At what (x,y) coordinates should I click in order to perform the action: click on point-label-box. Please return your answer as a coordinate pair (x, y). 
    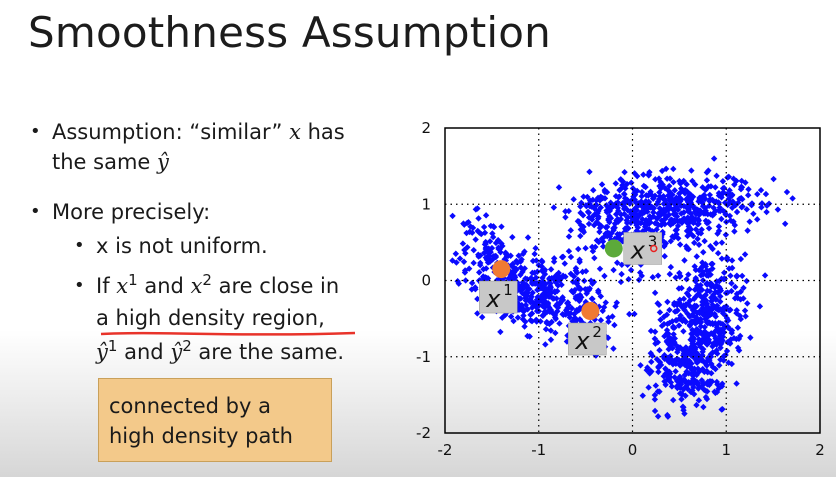
    Looking at the image, I should click on (498, 297).